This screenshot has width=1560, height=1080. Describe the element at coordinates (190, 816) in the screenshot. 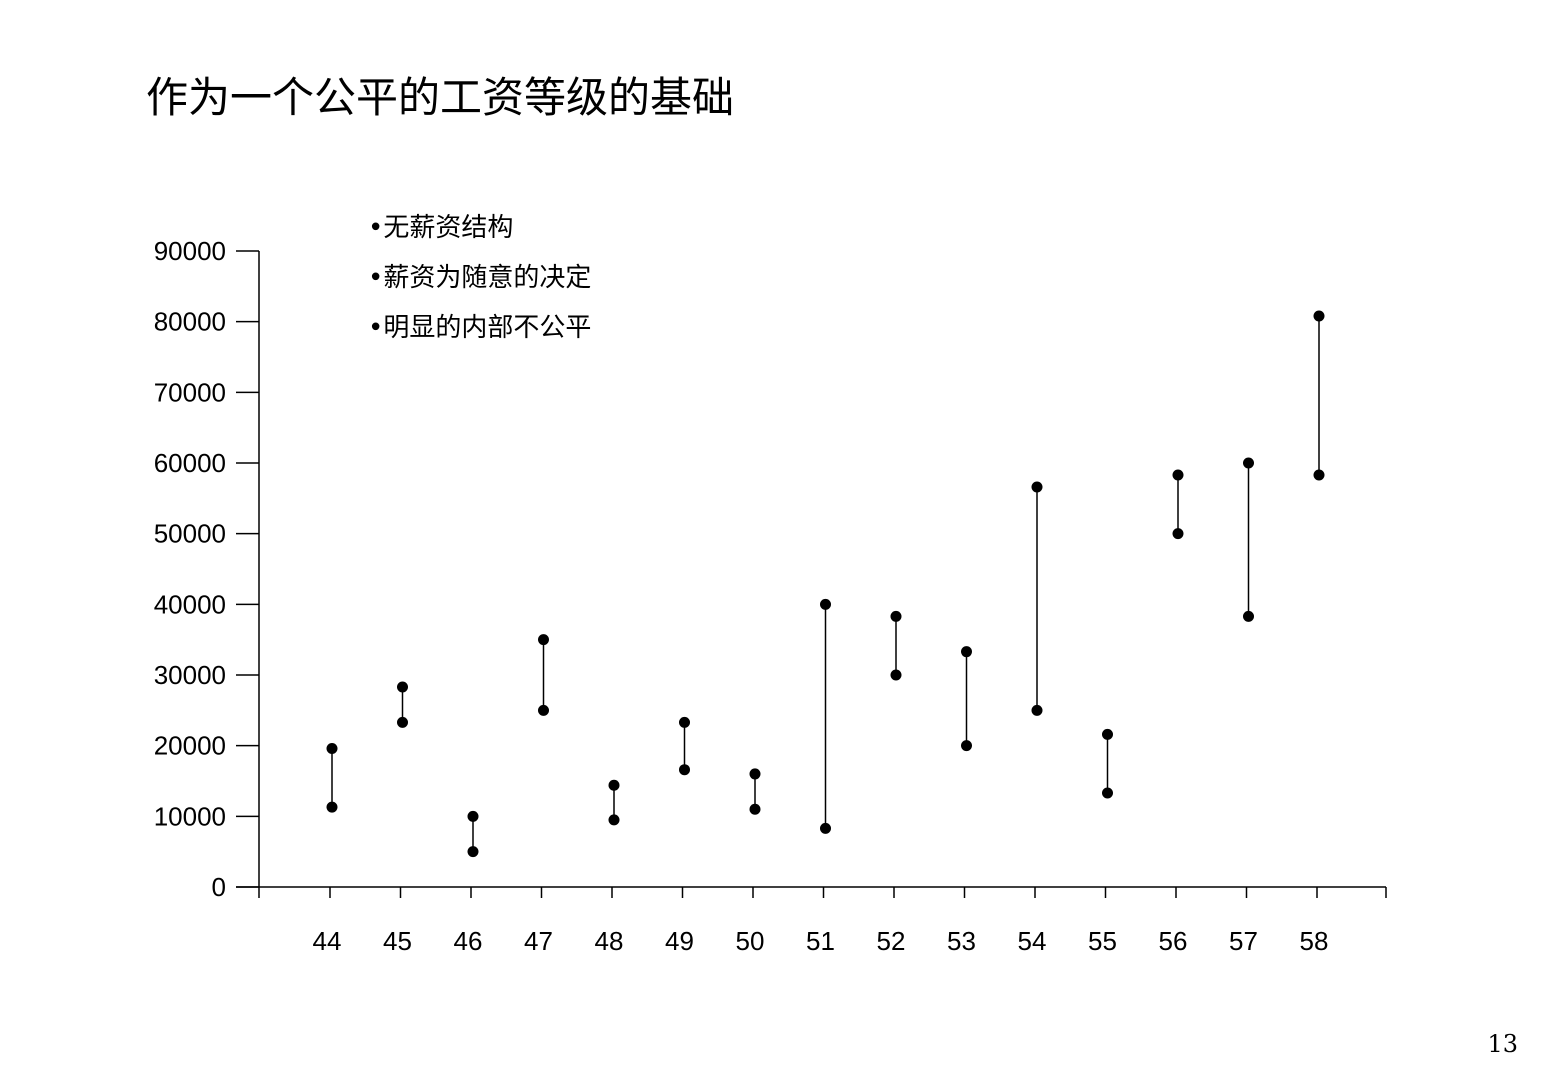

I see `y-tick-label: 10000` at that location.